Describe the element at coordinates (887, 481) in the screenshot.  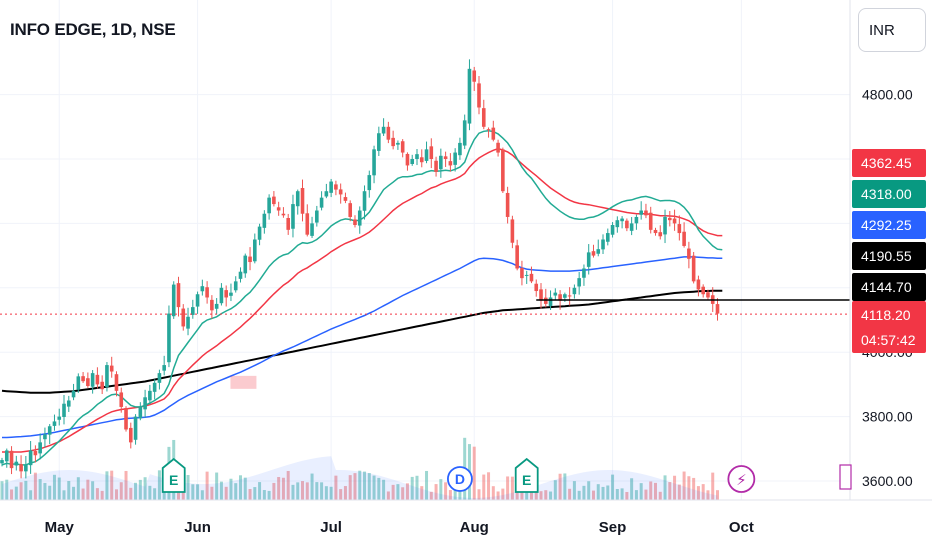
I see `price-tick-label: 3600.00` at that location.